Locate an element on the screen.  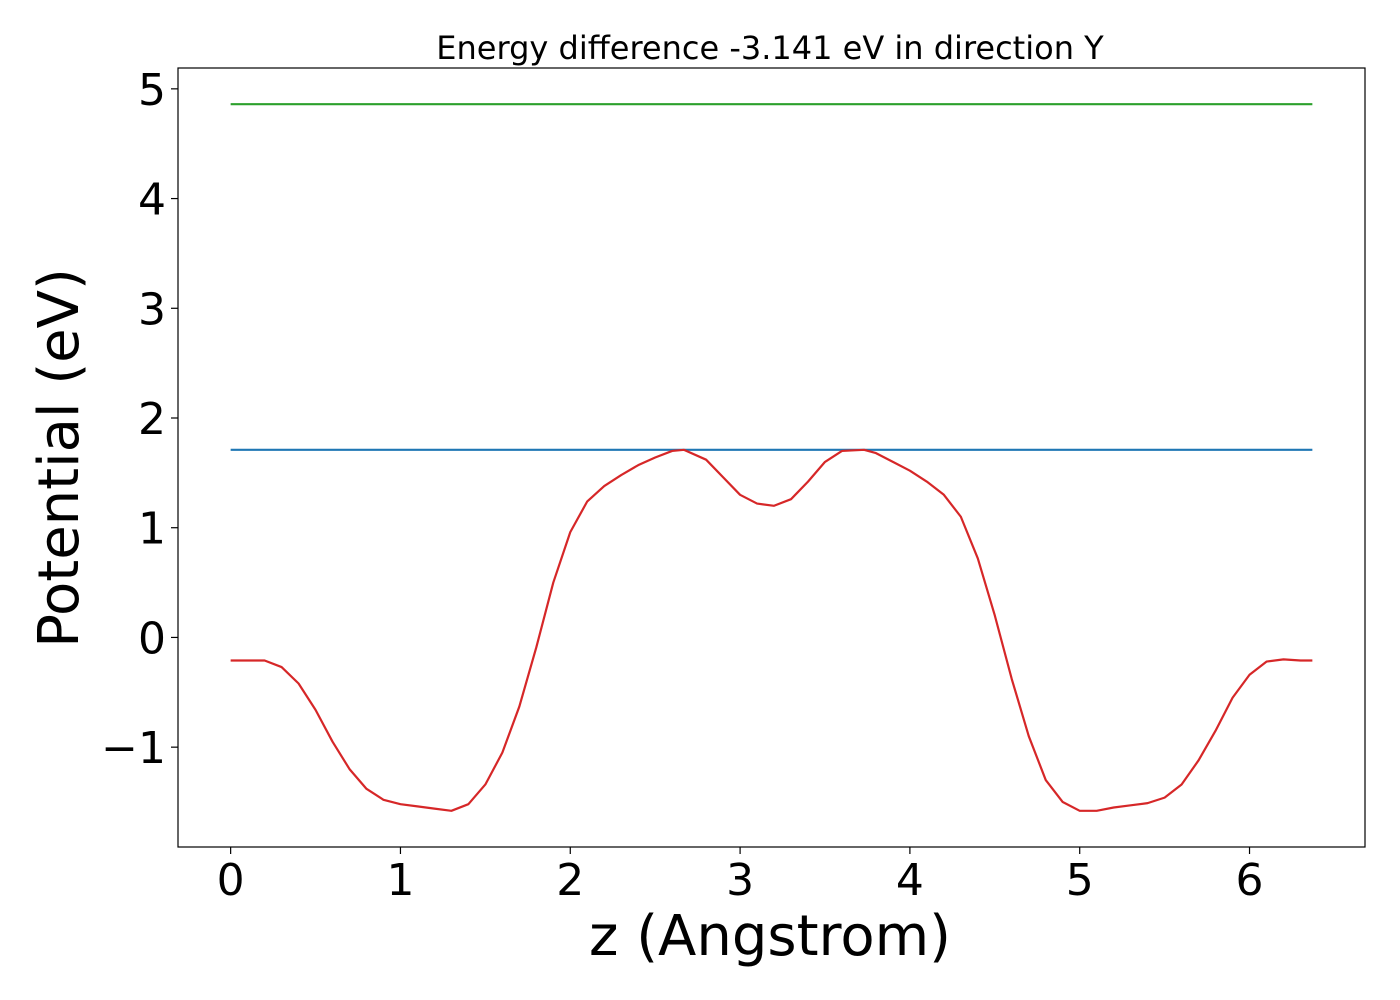
y-axis-label: Potential (eV) is located at coordinates (59, 458).